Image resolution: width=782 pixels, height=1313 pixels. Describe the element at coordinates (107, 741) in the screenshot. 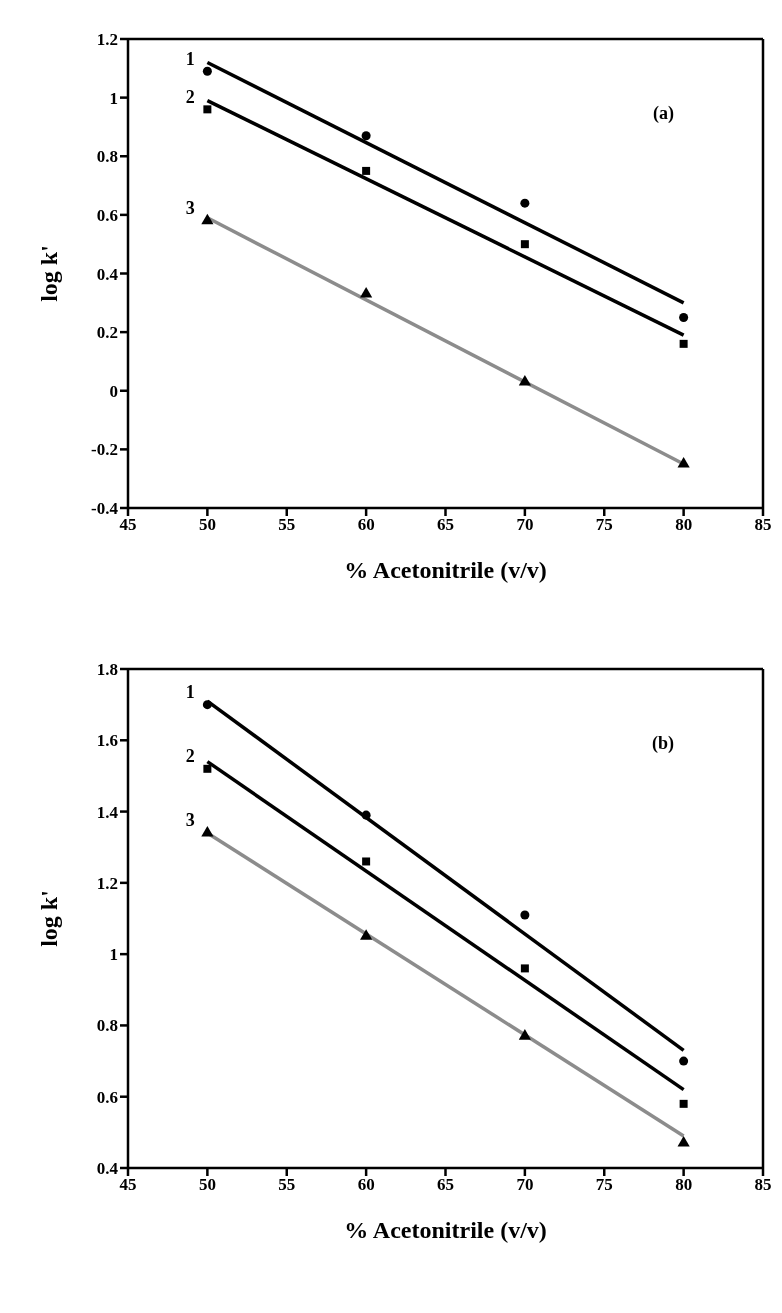

I see `y-tick-label: 1.6` at that location.